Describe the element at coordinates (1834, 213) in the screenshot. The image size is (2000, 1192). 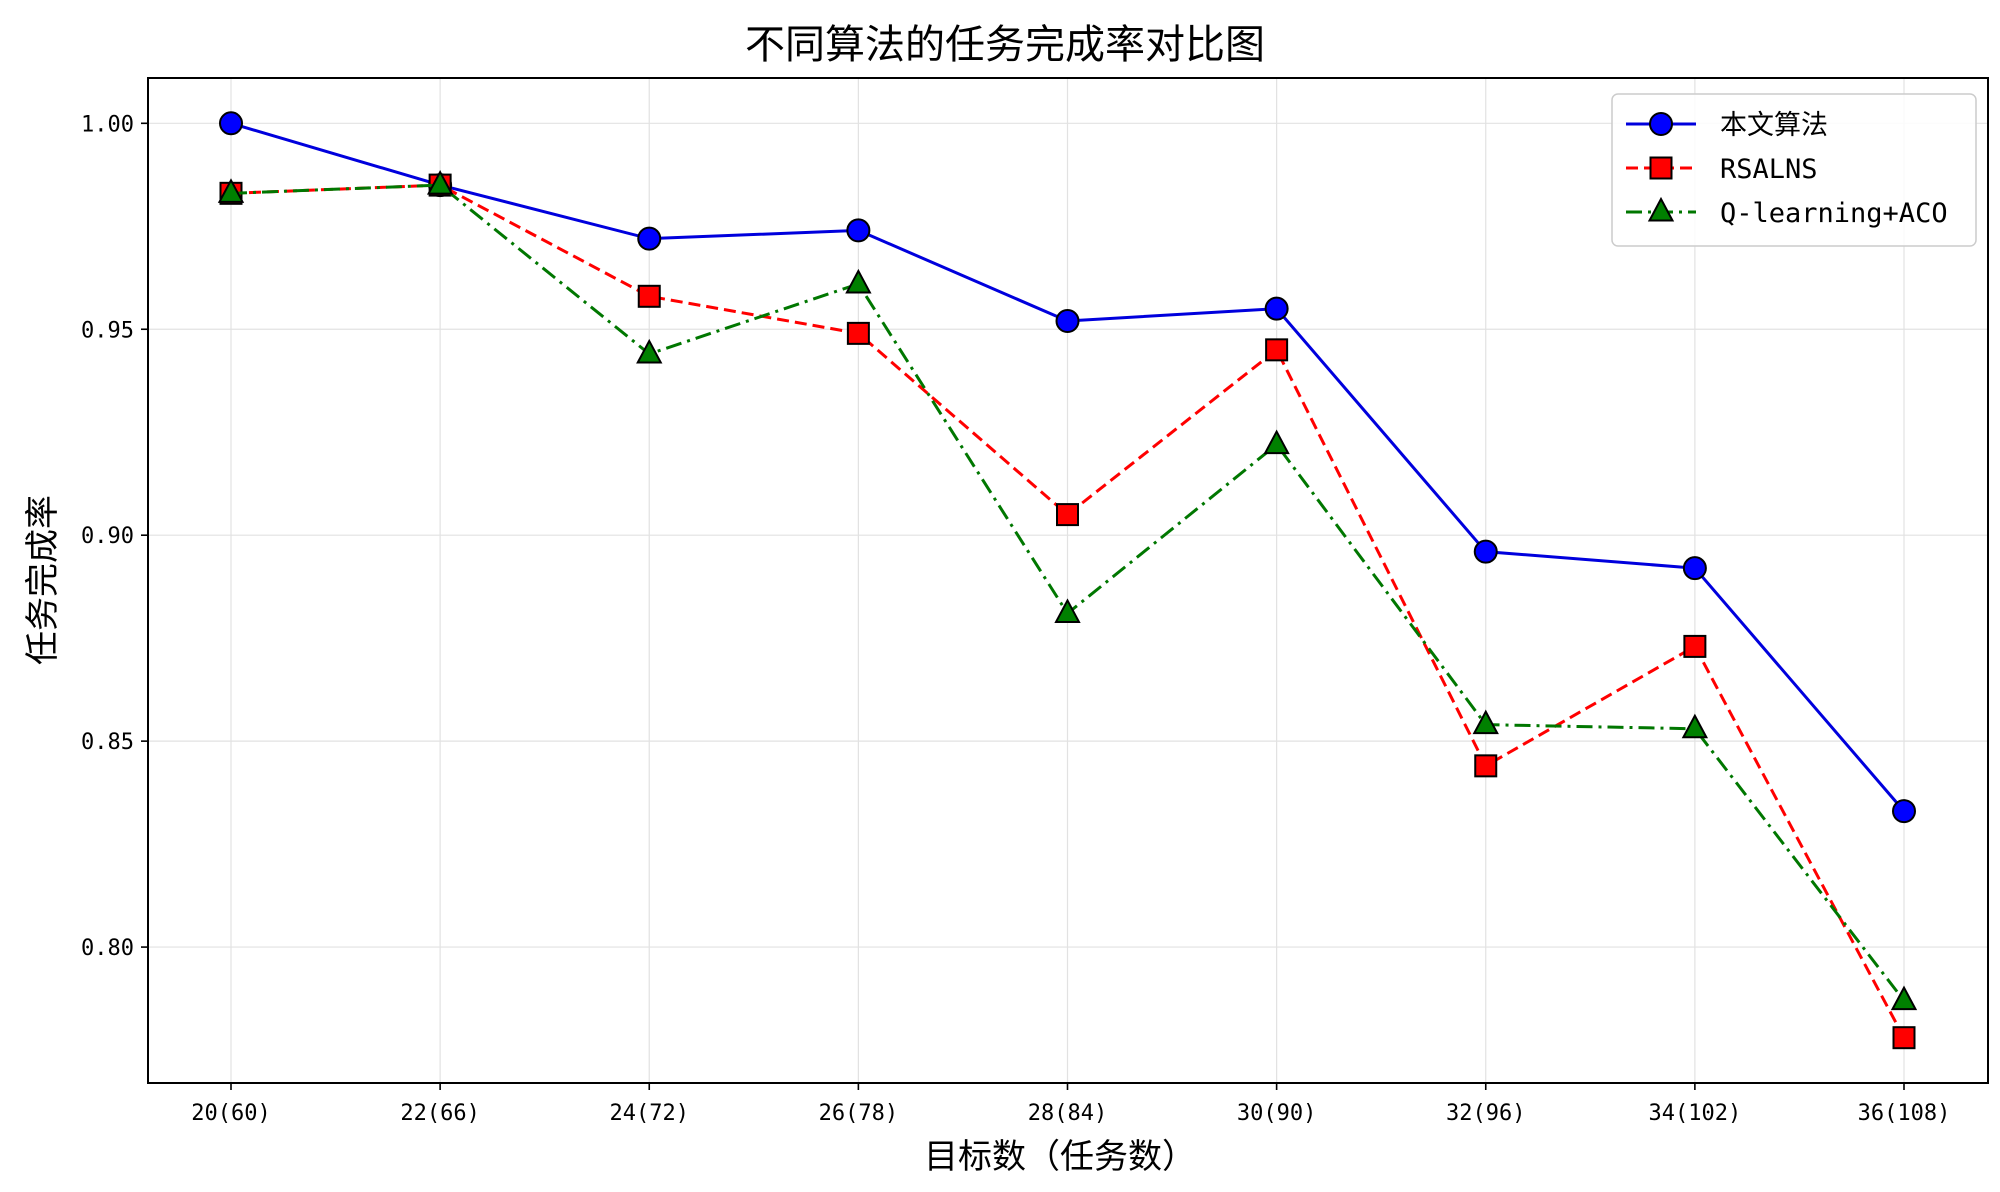
I see `legend-label: Q-learning+ACO` at that location.